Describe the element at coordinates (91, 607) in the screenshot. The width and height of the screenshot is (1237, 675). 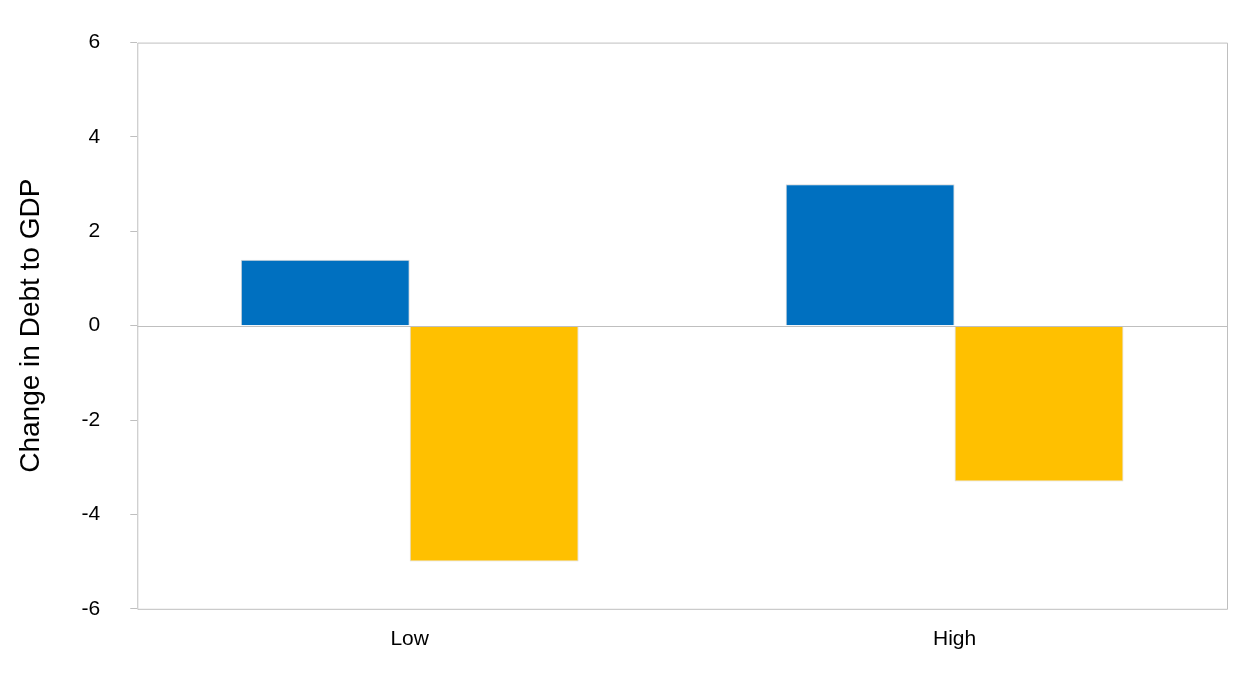
I see `y-tick-label: -6` at that location.